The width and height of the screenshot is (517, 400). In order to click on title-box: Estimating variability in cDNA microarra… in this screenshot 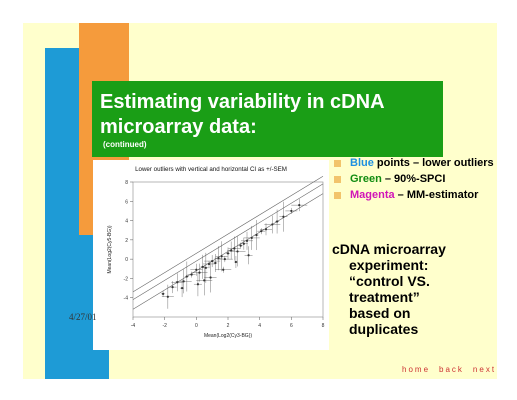, I will do `click(267, 119)`.